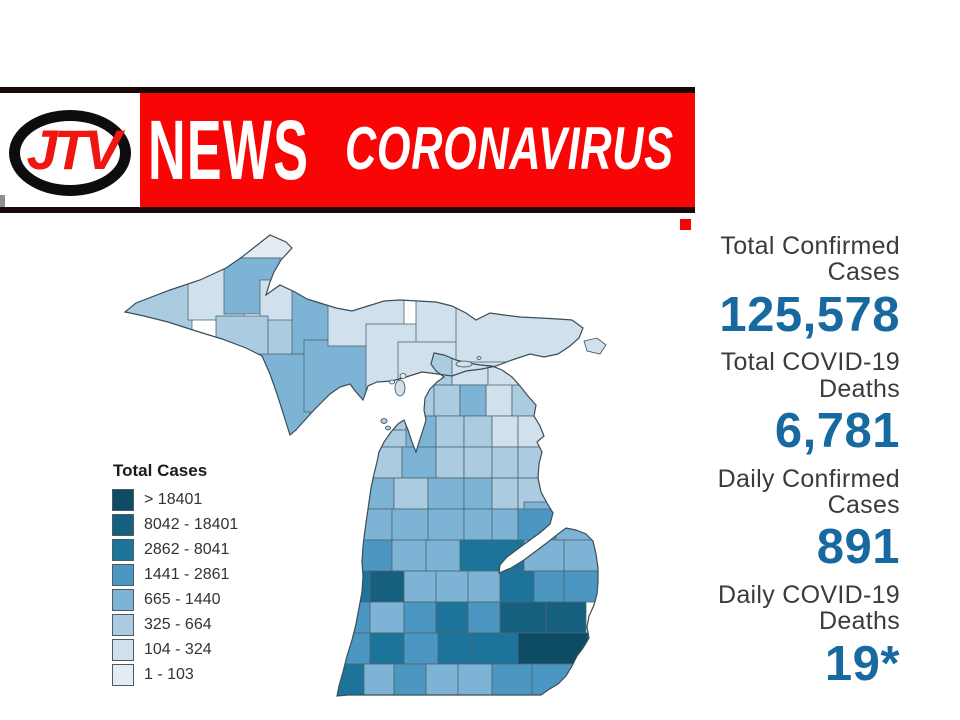  Describe the element at coordinates (443, 555) in the screenshot. I see `county-gratiot` at that location.